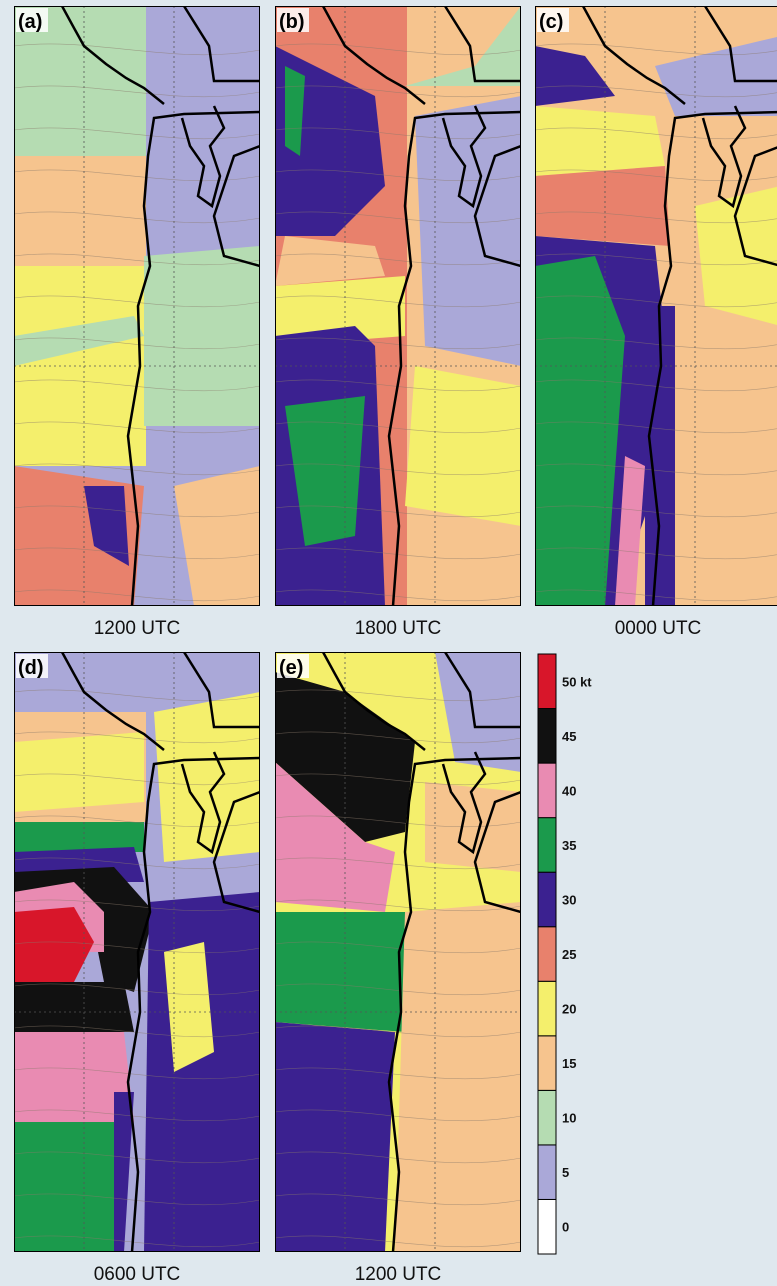  What do you see at coordinates (565, 1227) in the screenshot?
I see `colorbar-label: 0` at bounding box center [565, 1227].